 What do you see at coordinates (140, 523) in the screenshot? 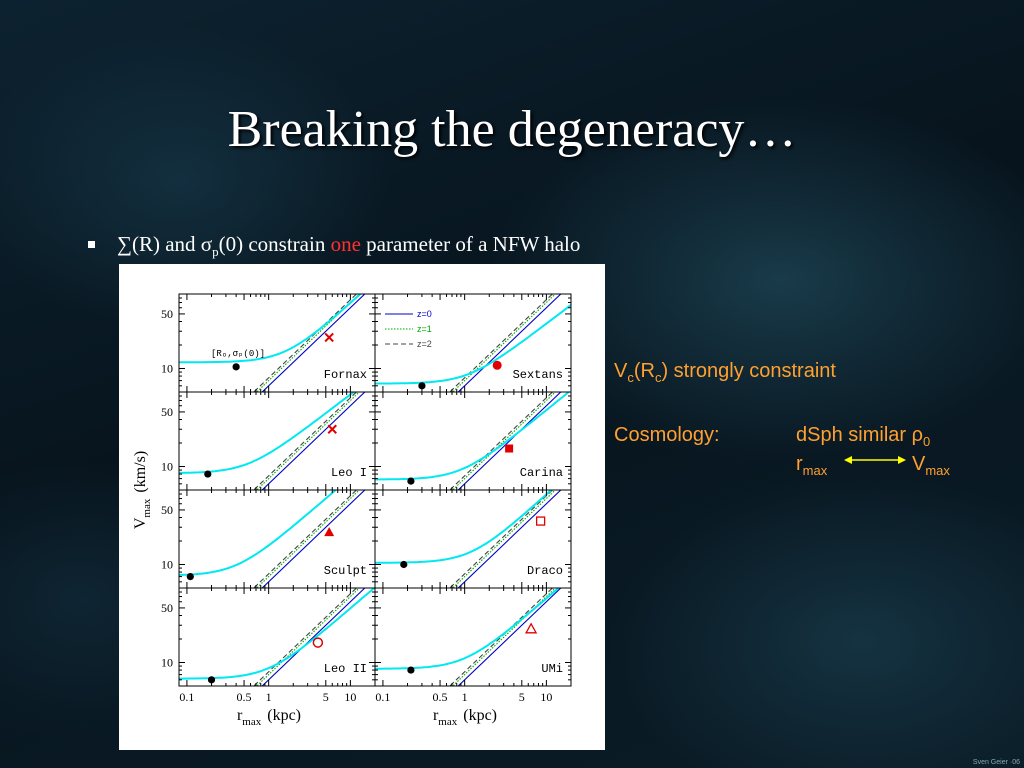
I see `y-axis-label-var: V` at bounding box center [140, 523].